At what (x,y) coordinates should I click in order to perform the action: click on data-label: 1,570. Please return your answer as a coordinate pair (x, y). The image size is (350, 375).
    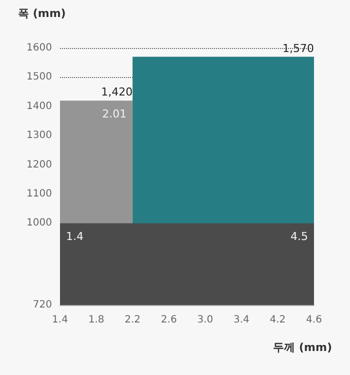
    Looking at the image, I should click on (298, 48).